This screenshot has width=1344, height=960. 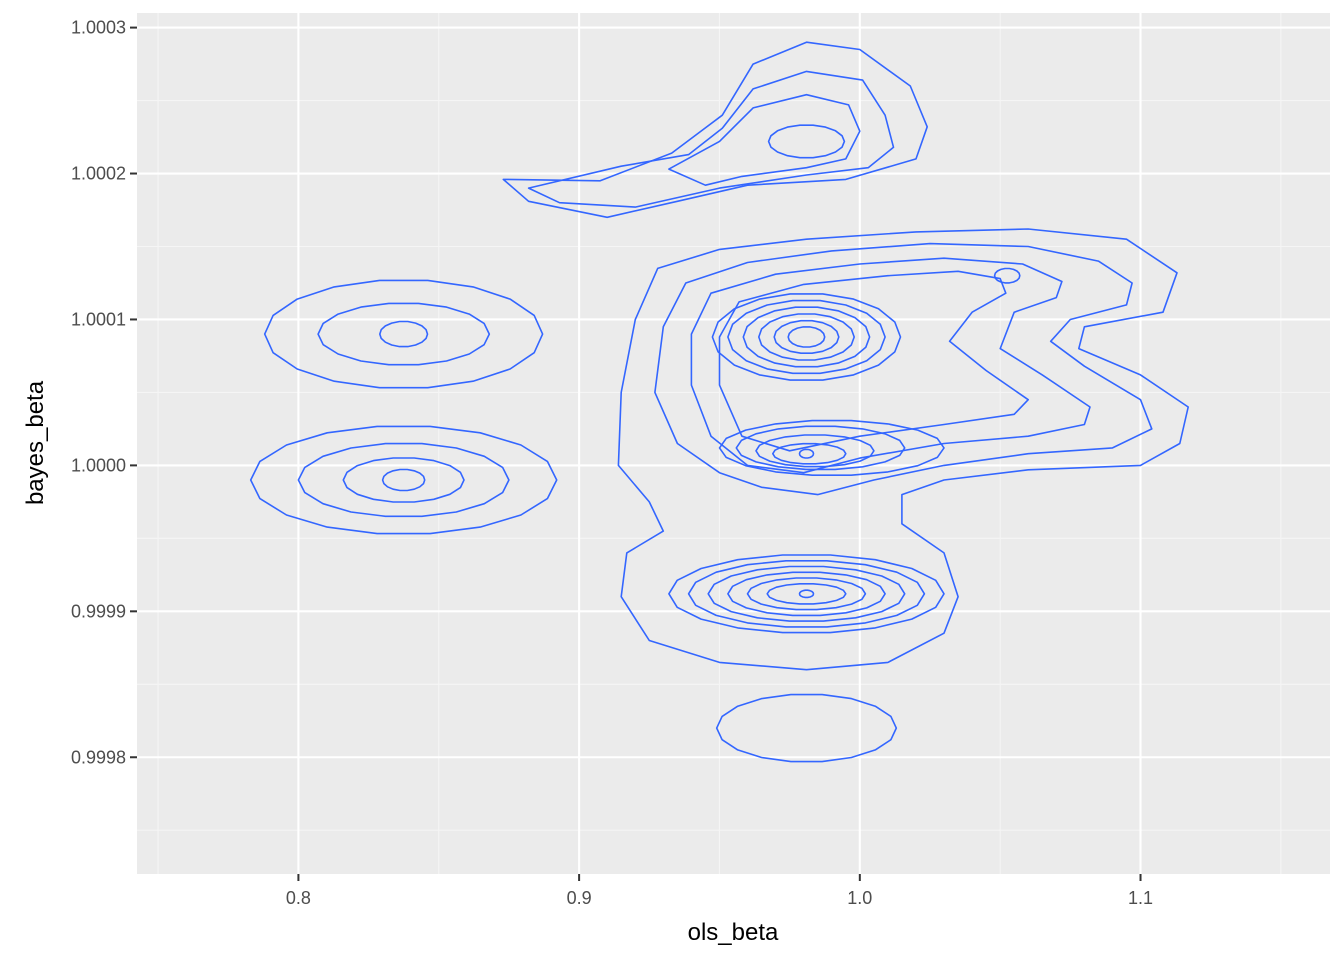 I want to click on x-tick-label: 0.8, so click(x=298, y=898).